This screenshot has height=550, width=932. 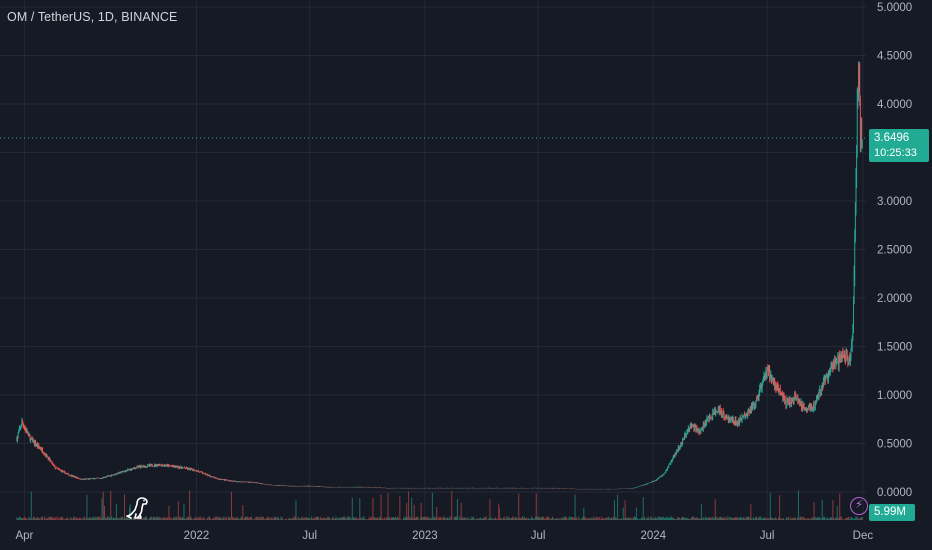 What do you see at coordinates (895, 153) in the screenshot?
I see `bar-countdown: 10:25:33` at bounding box center [895, 153].